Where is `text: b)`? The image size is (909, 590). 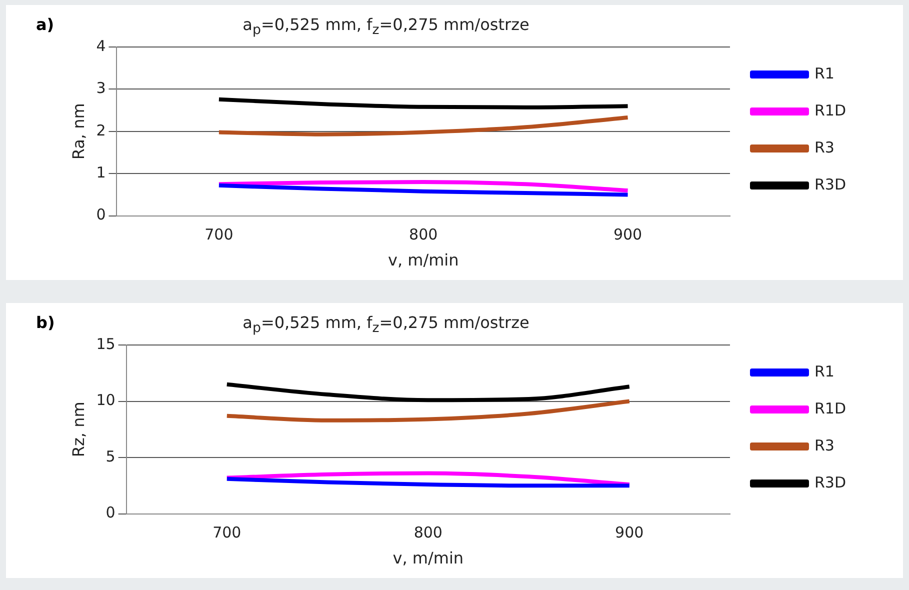 text: b) is located at coordinates (45, 322).